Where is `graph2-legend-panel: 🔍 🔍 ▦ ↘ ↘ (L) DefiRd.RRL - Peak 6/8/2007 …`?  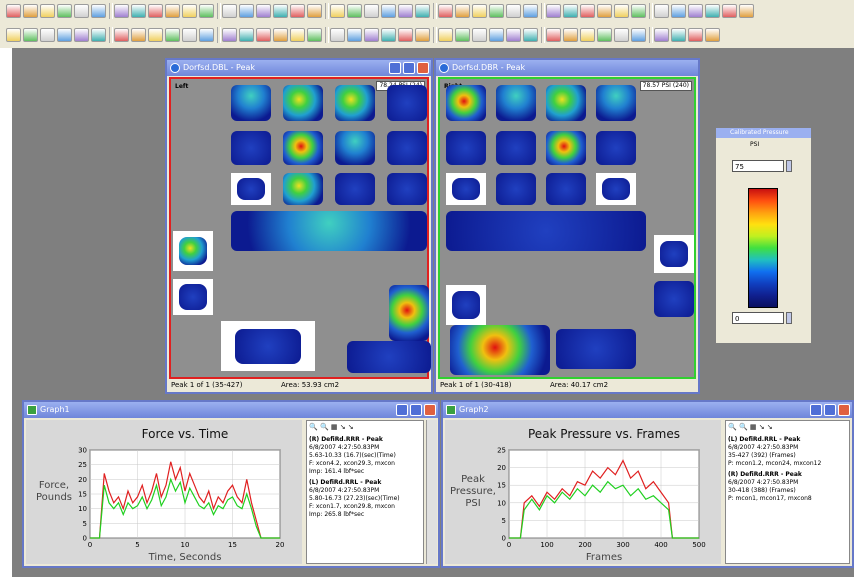 graph2-legend-panel: 🔍 🔍 ▦ ↘ ↘ (L) DefiRd.RRL - Peak 6/8/2007 … is located at coordinates (787, 492).